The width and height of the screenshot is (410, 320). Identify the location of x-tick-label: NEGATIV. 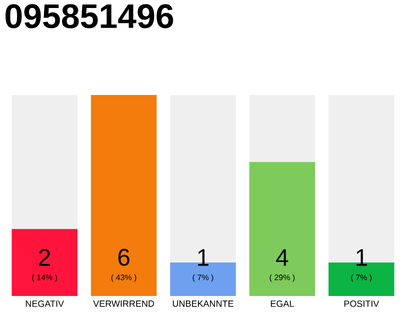
(45, 303).